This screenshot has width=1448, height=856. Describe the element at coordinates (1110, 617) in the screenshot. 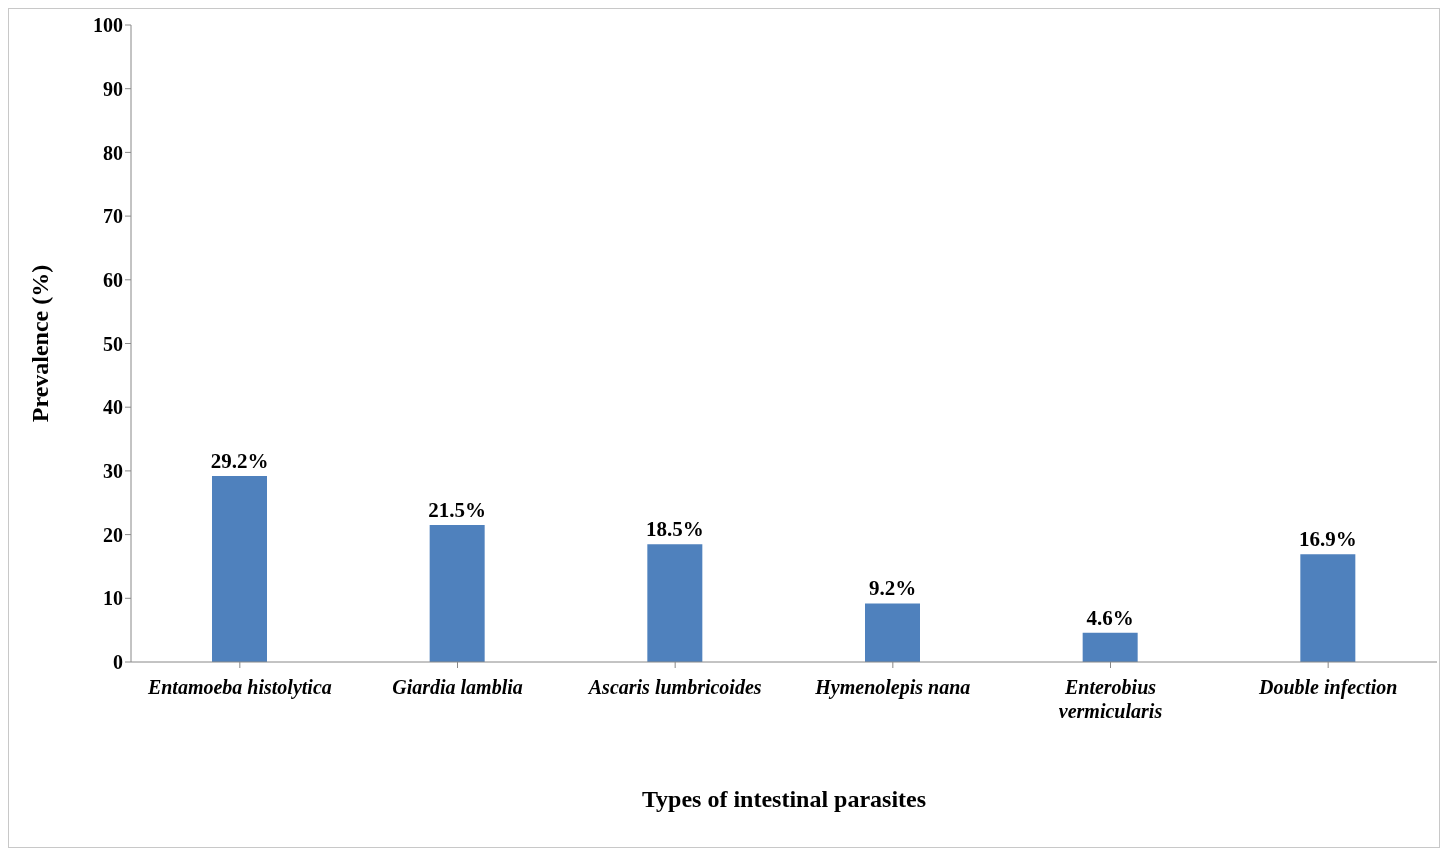

I see `data-label: 4.6%` at that location.